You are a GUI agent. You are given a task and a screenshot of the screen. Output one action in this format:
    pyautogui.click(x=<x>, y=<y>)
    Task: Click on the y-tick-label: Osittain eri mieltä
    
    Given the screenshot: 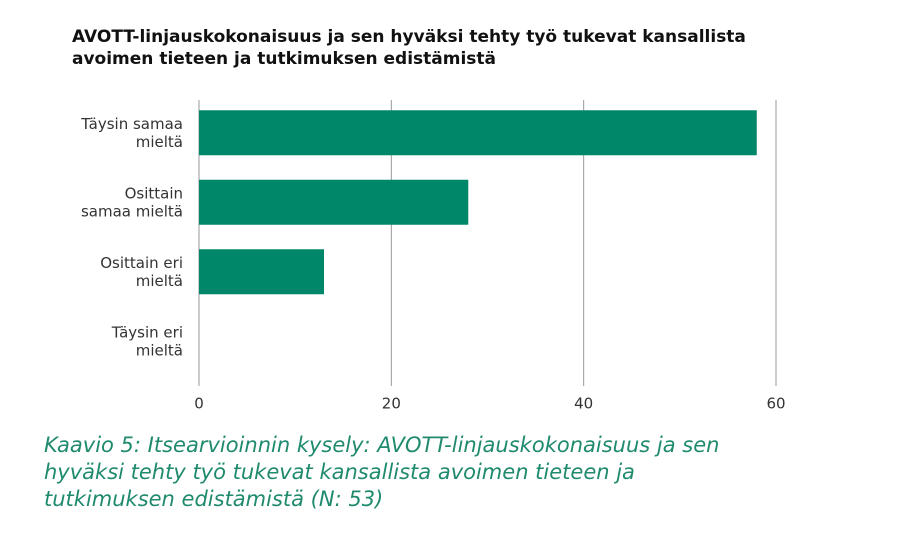 What is the action you would take?
    pyautogui.click(x=141, y=271)
    